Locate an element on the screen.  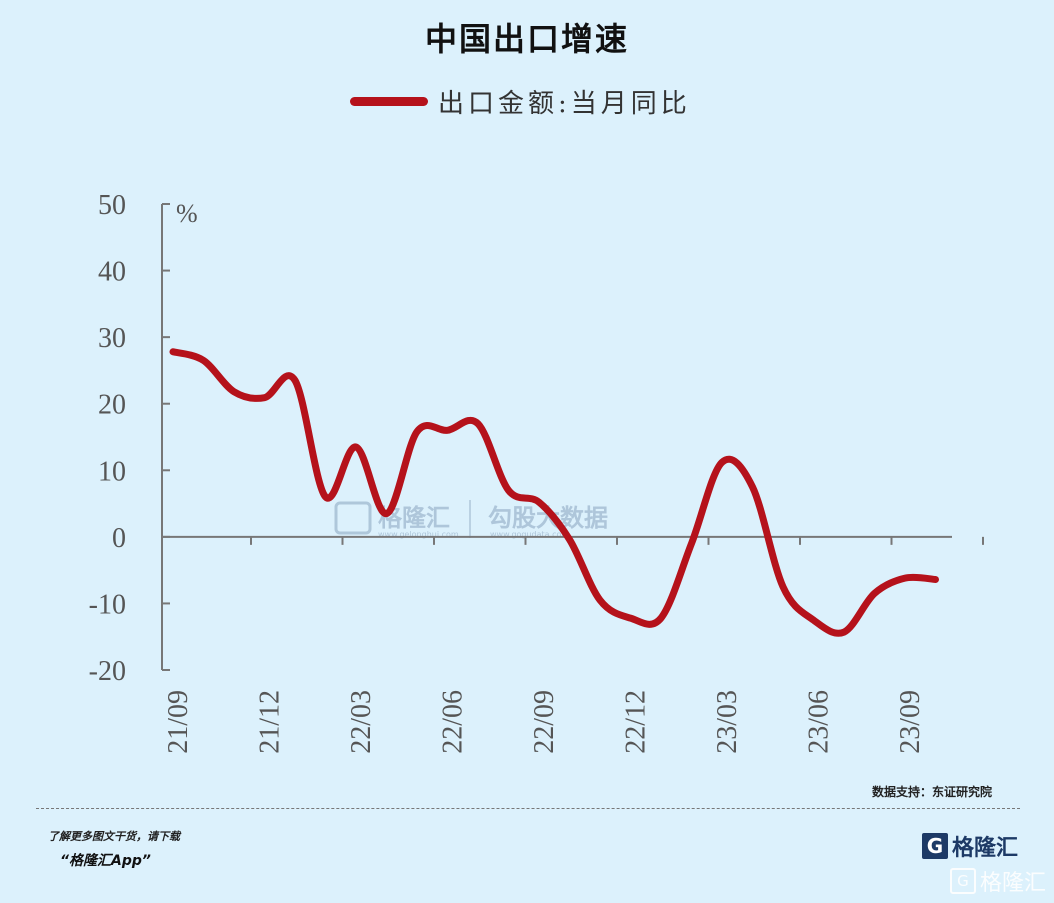
logo-g-icon: G is located at coordinates (935, 846).